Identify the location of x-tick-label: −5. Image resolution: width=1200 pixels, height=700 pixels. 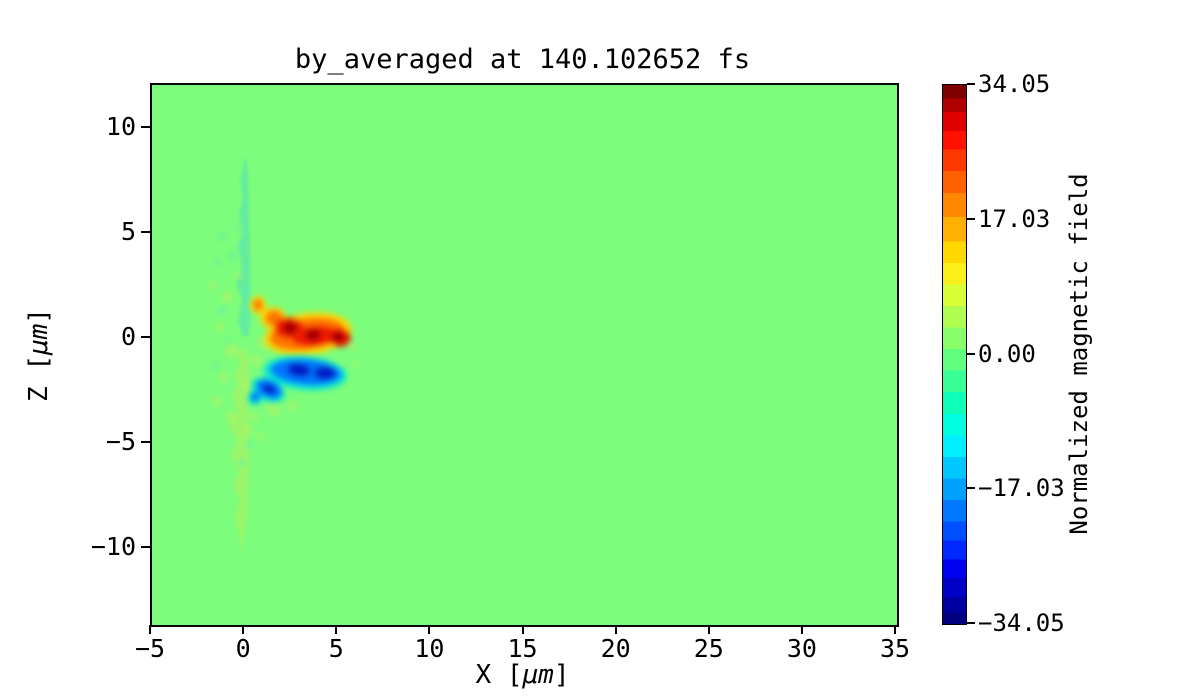
(150, 648).